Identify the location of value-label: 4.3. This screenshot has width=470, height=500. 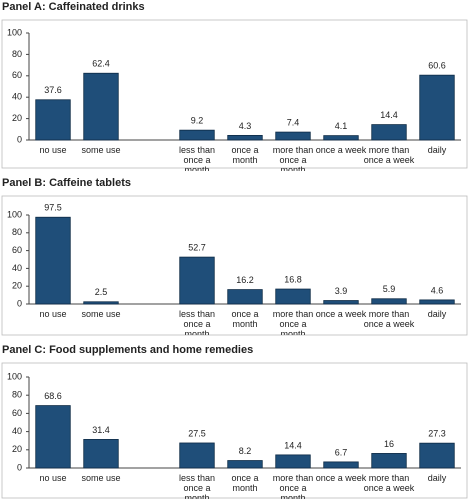
(245, 126).